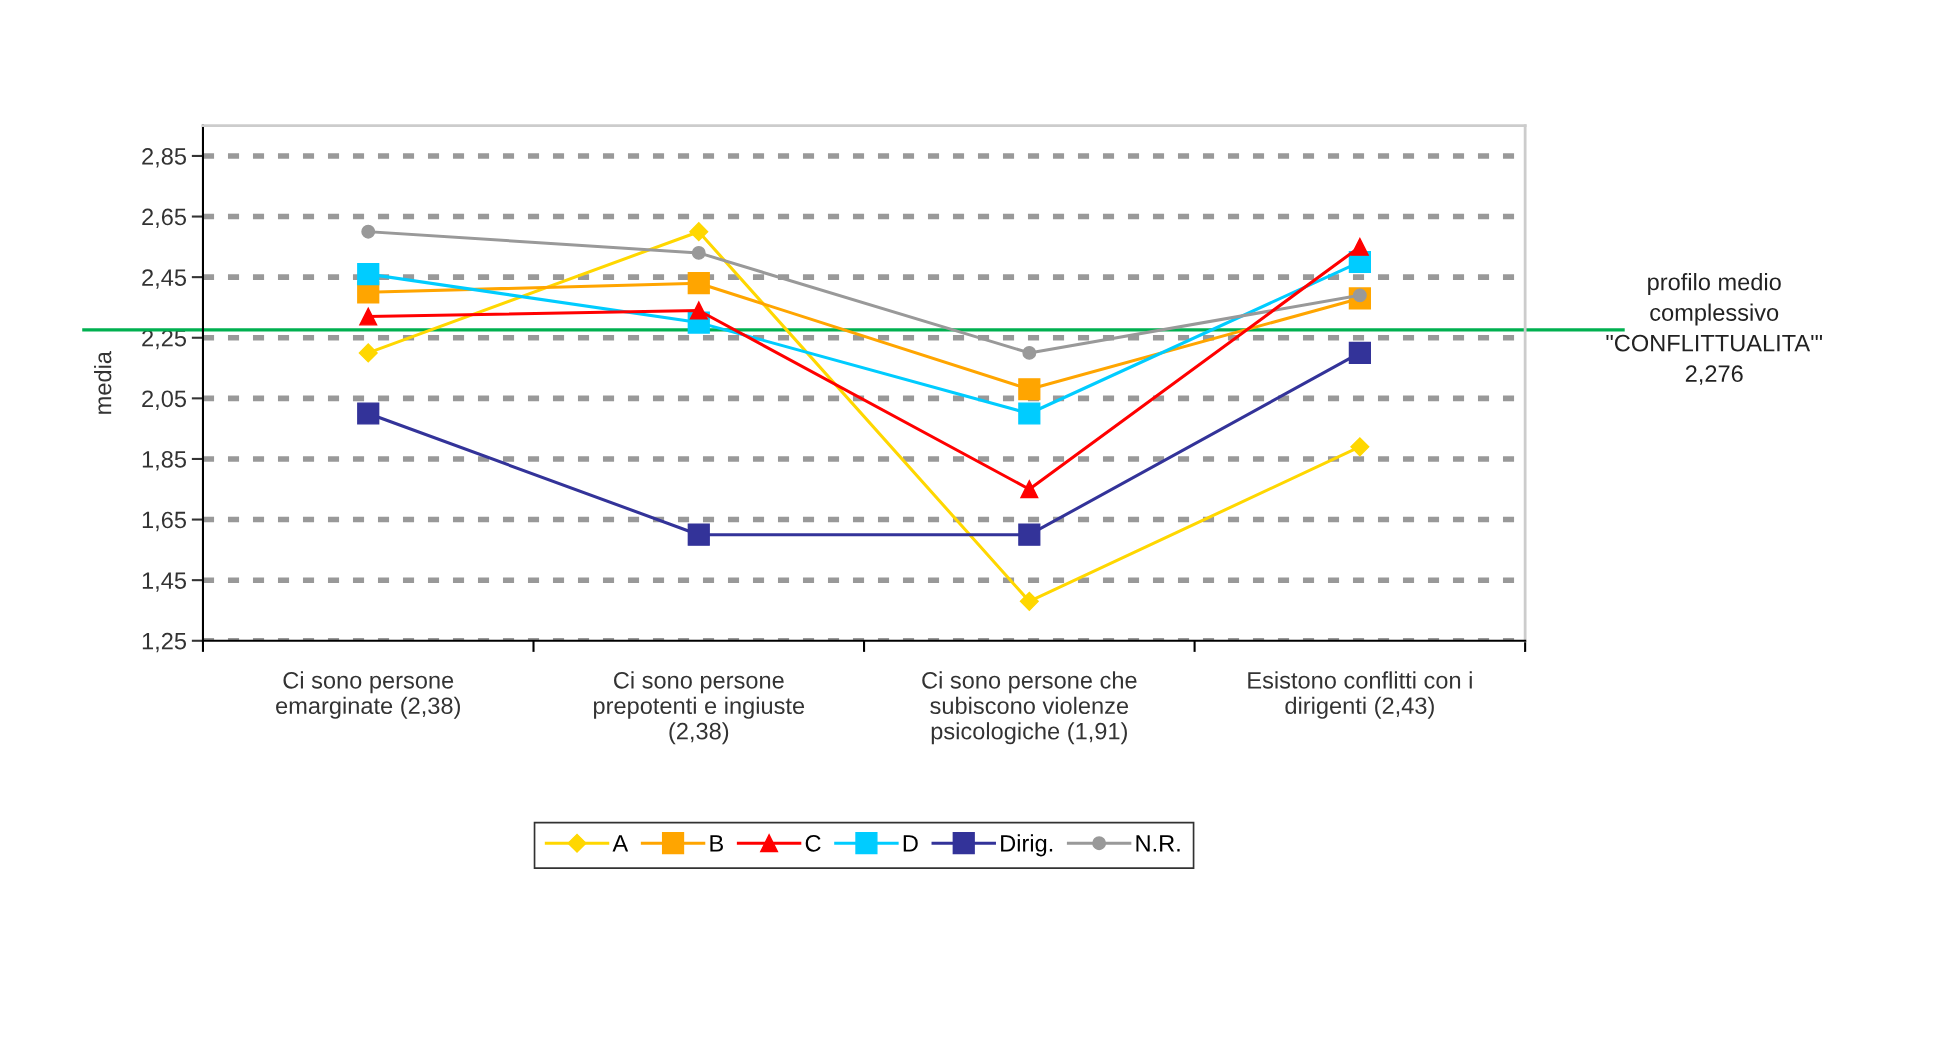 This screenshot has width=1933, height=1047. What do you see at coordinates (620, 843) in the screenshot?
I see `legend-label: A` at bounding box center [620, 843].